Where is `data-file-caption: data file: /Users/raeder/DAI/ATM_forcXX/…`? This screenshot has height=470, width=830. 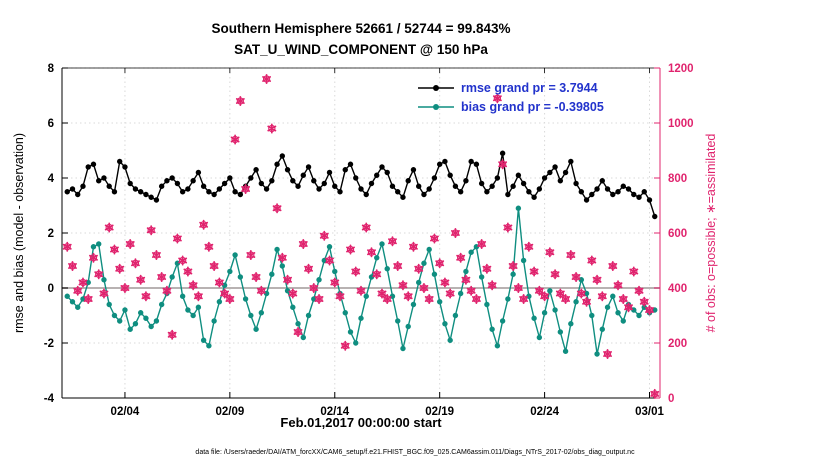
data-file-caption: data file: /Users/raeder/DAI/ATM_forcXX/… is located at coordinates (415, 452).